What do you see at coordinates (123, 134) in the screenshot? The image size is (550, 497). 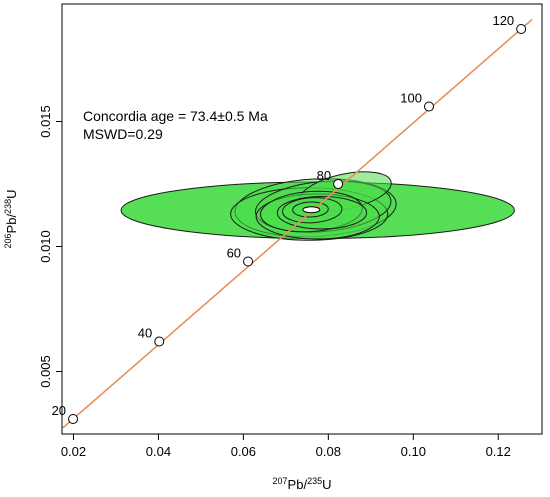 I see `mswd-annotation: MSWD=0.29` at bounding box center [123, 134].